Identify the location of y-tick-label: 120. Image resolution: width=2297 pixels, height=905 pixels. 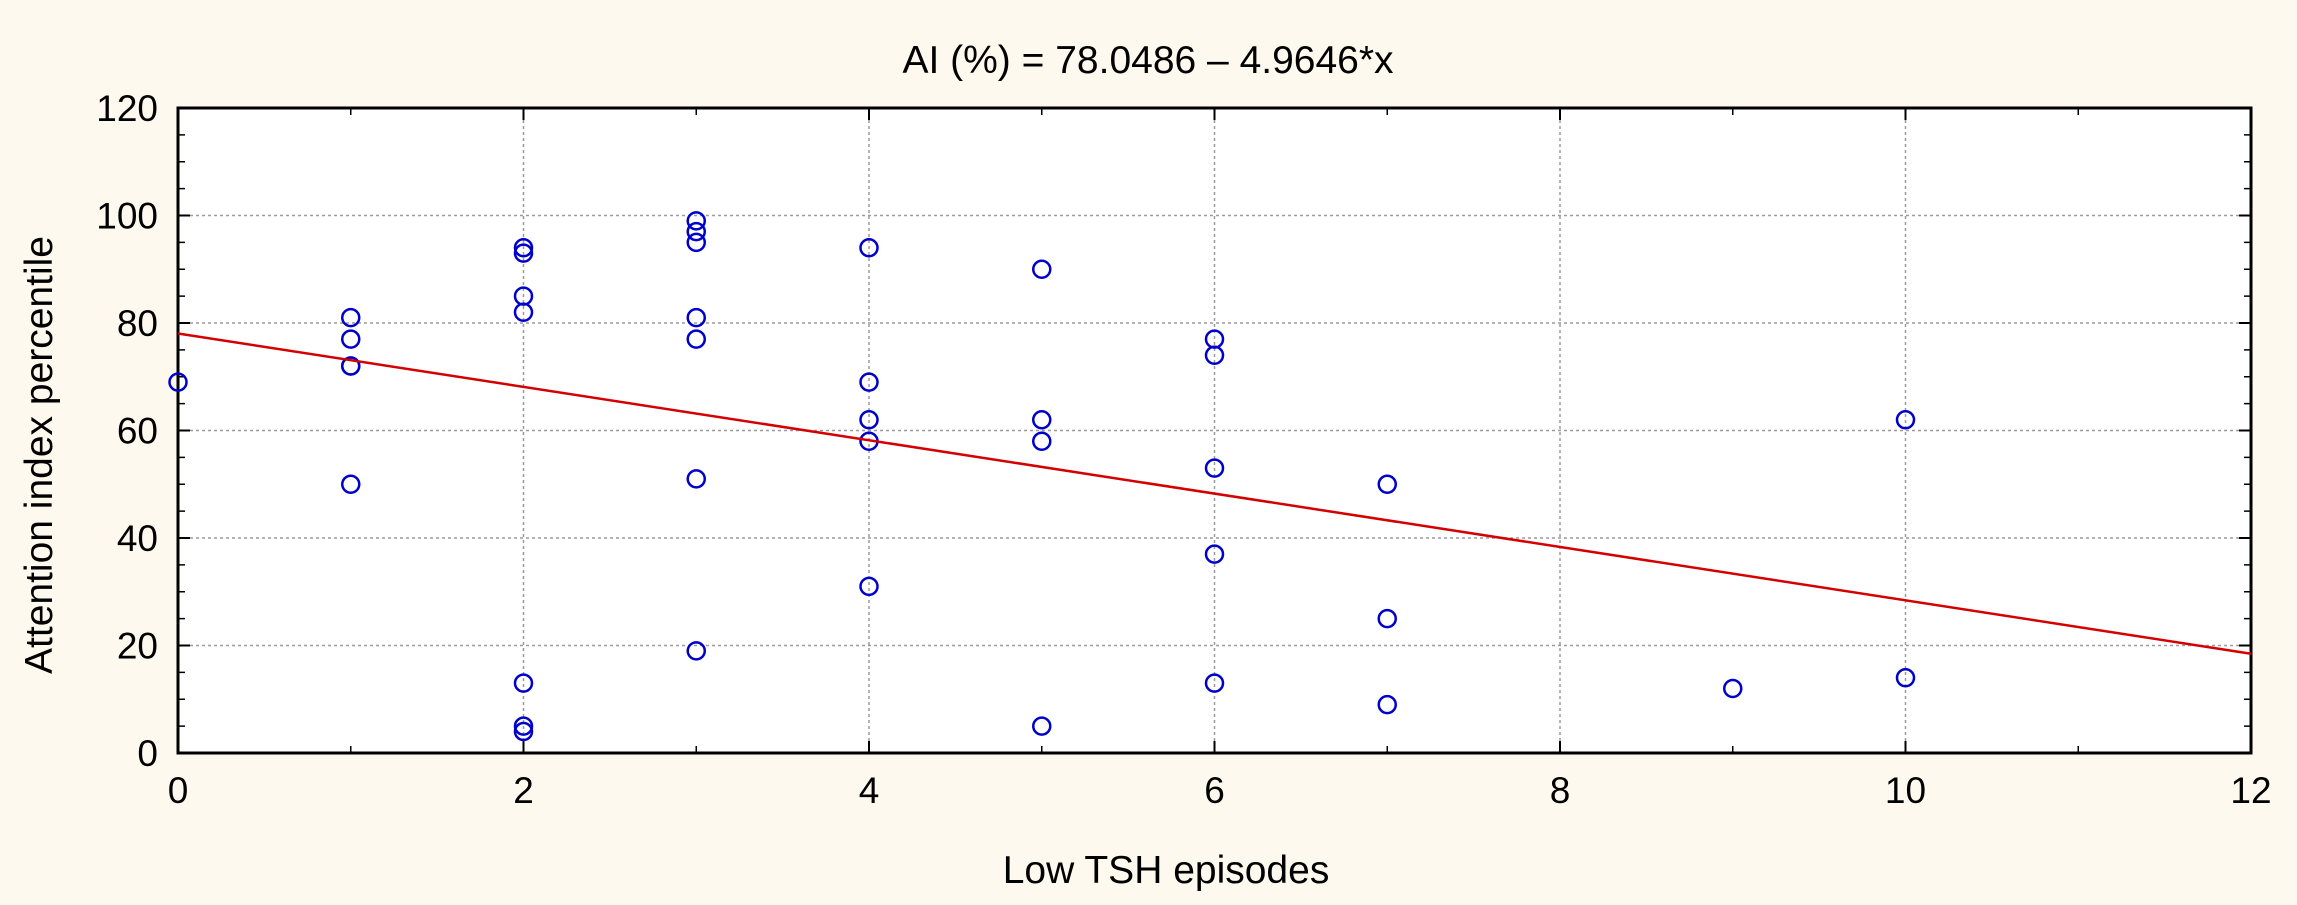
(127, 108).